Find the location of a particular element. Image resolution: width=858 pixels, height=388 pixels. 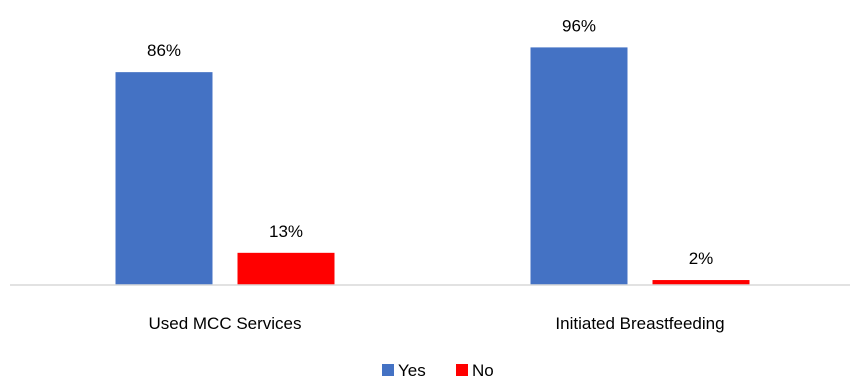

legend-swatch-no is located at coordinates (462, 370).